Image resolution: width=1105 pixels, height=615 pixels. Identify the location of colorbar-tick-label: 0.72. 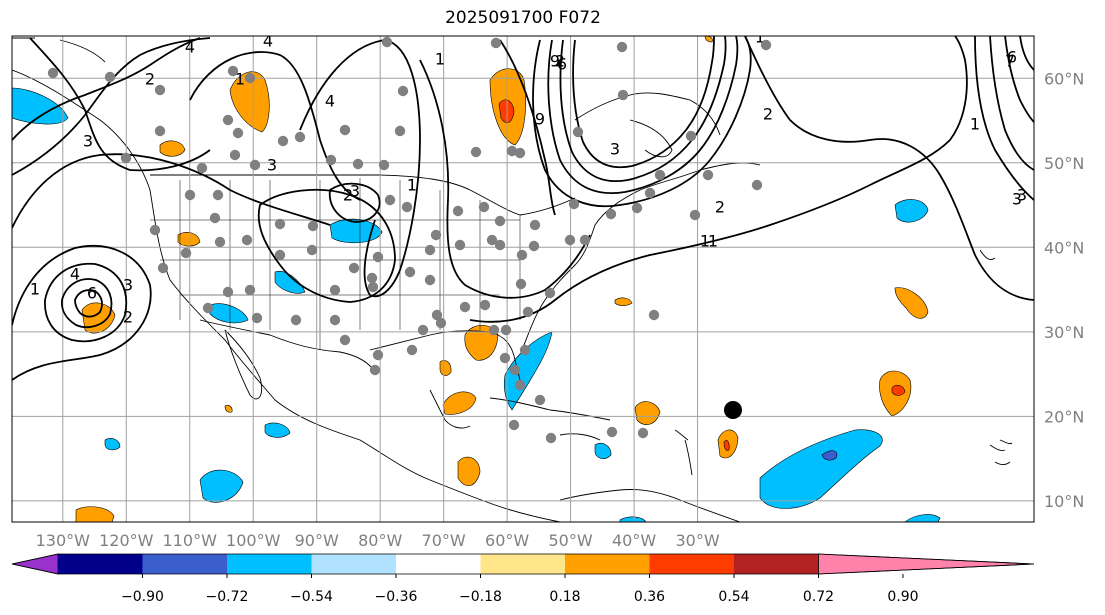
(818, 597).